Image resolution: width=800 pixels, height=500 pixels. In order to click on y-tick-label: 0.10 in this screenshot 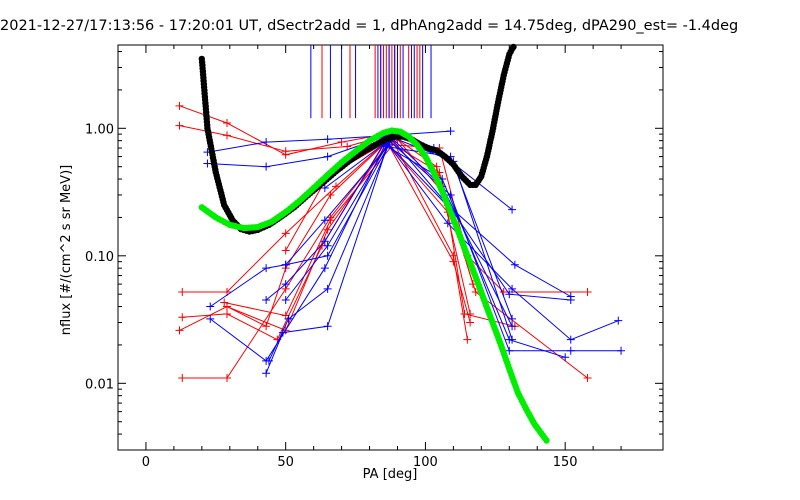, I will do `click(99, 257)`.